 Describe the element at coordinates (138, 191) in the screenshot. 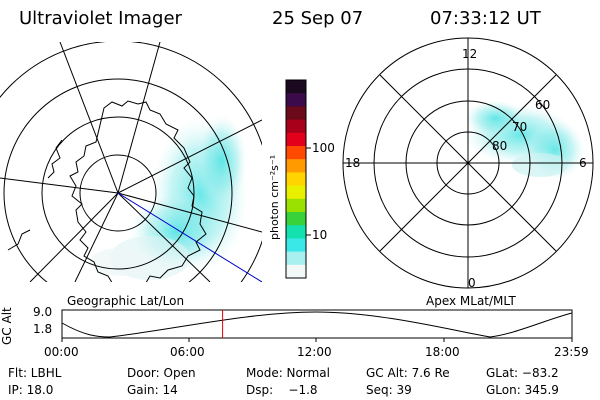

I see `geo-coastline` at that location.